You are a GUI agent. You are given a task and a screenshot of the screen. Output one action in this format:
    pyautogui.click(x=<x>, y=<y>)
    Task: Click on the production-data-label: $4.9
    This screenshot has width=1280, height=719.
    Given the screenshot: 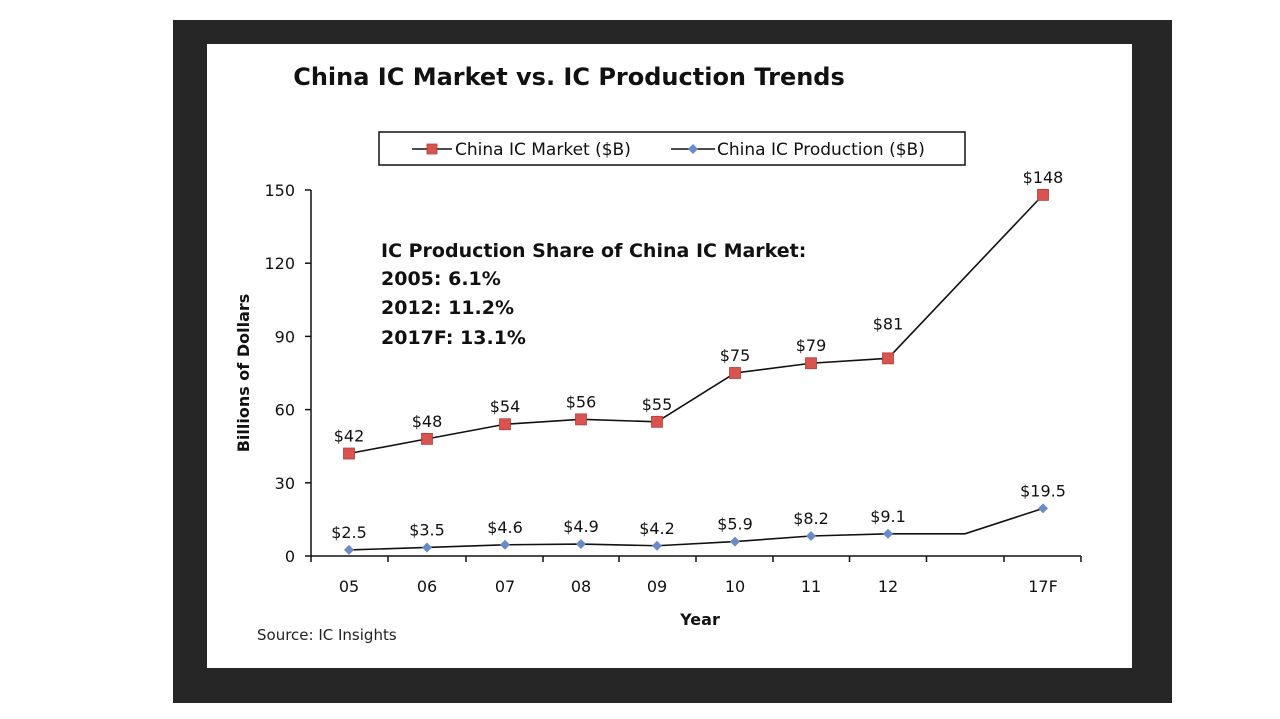 What is the action you would take?
    pyautogui.click(x=581, y=526)
    